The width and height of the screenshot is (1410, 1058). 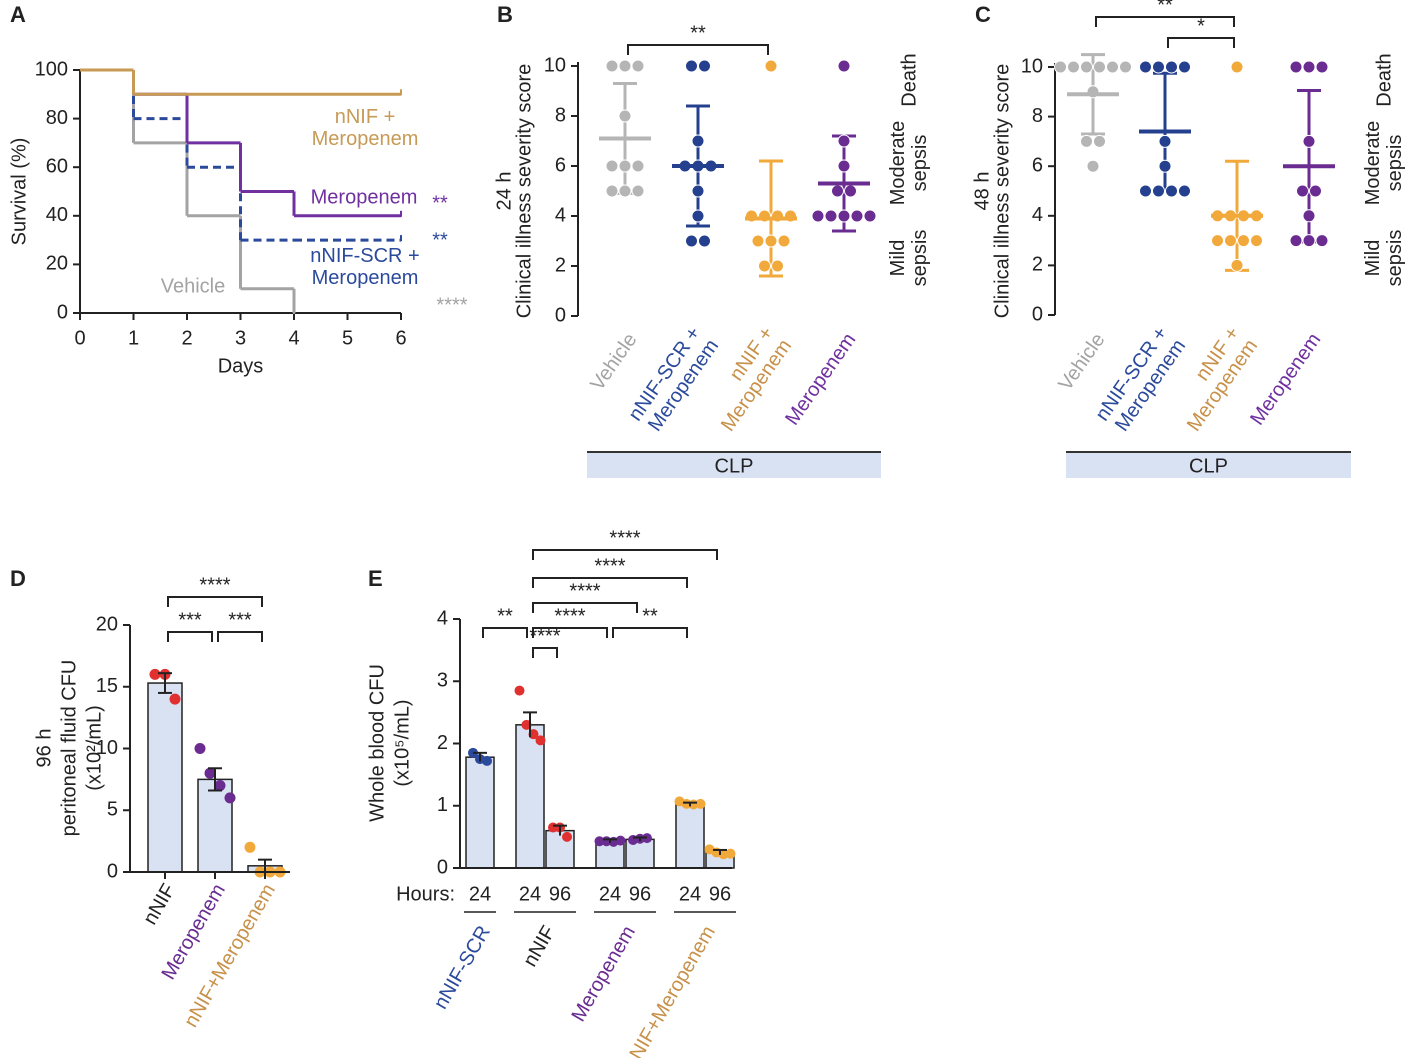 I want to click on panel-letter: B, so click(x=505, y=14).